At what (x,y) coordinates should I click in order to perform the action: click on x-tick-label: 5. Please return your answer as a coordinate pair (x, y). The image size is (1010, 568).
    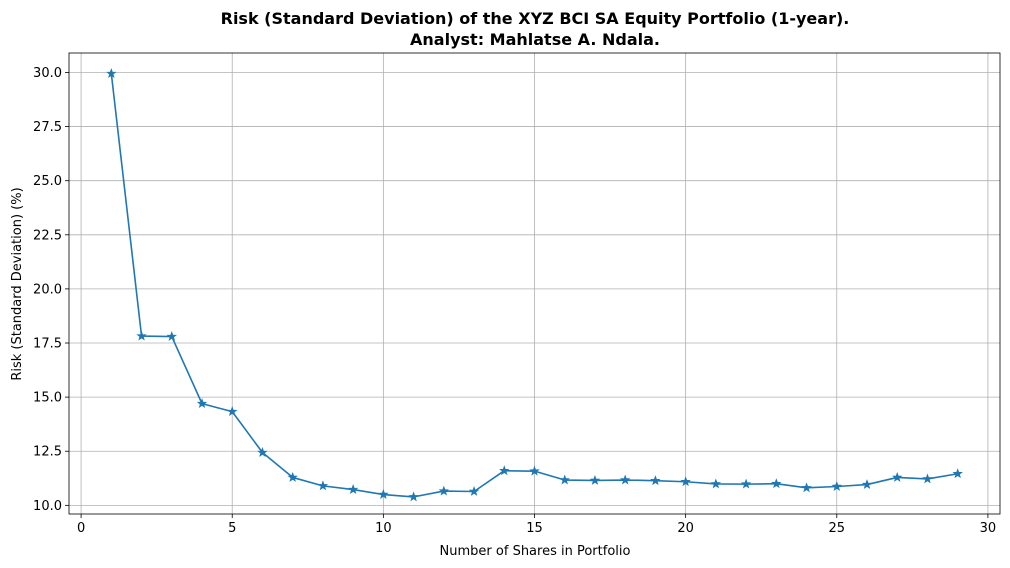
    Looking at the image, I should click on (232, 528).